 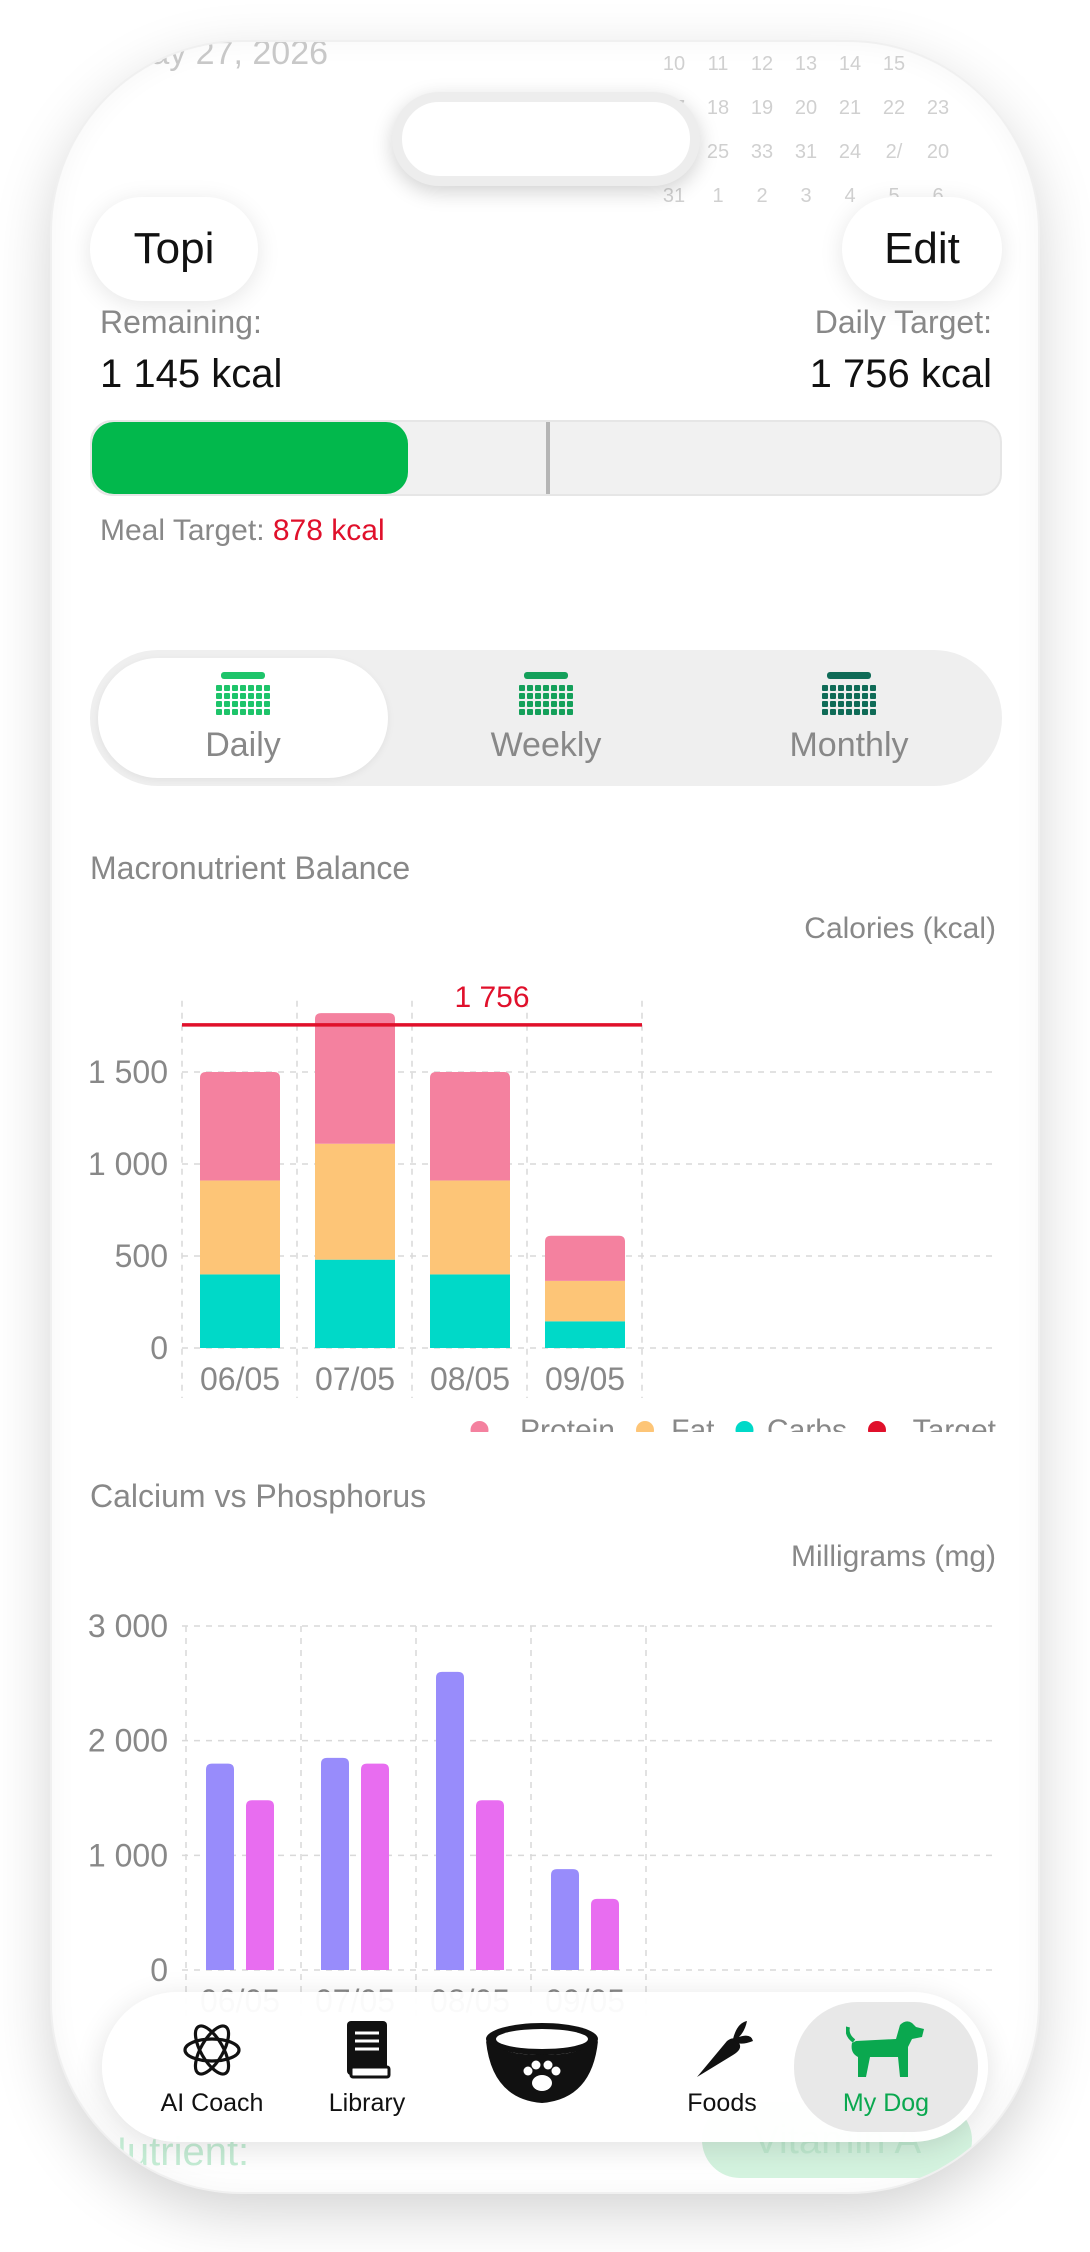 I want to click on meal-target-value: 878 kcal, so click(x=328, y=530).